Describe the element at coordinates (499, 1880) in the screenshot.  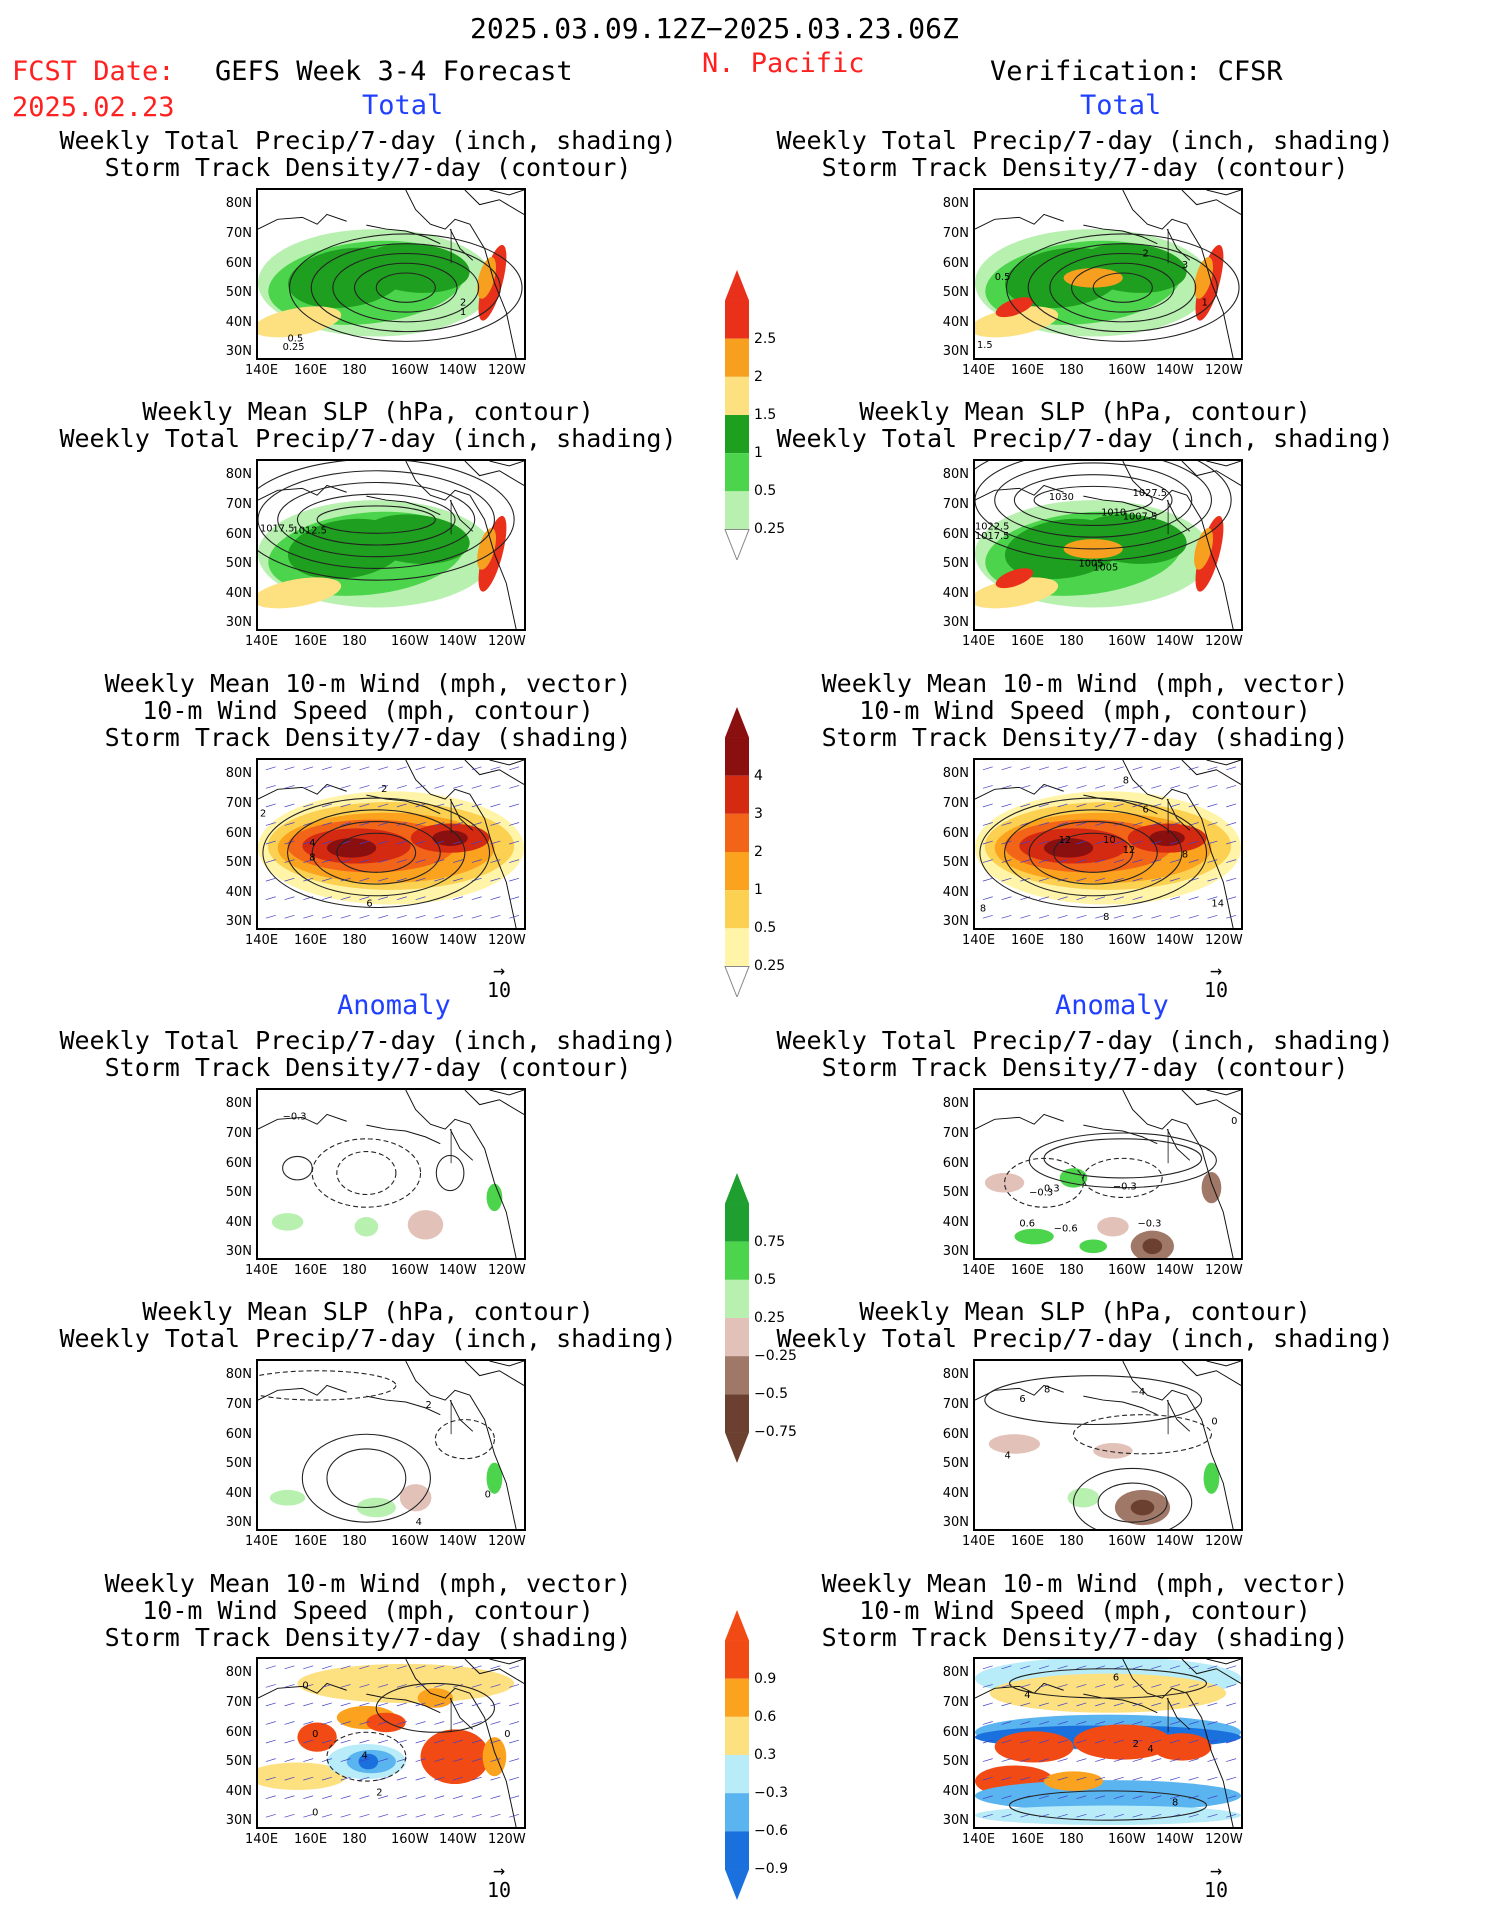
I see `vector-ref-11: → 10` at that location.